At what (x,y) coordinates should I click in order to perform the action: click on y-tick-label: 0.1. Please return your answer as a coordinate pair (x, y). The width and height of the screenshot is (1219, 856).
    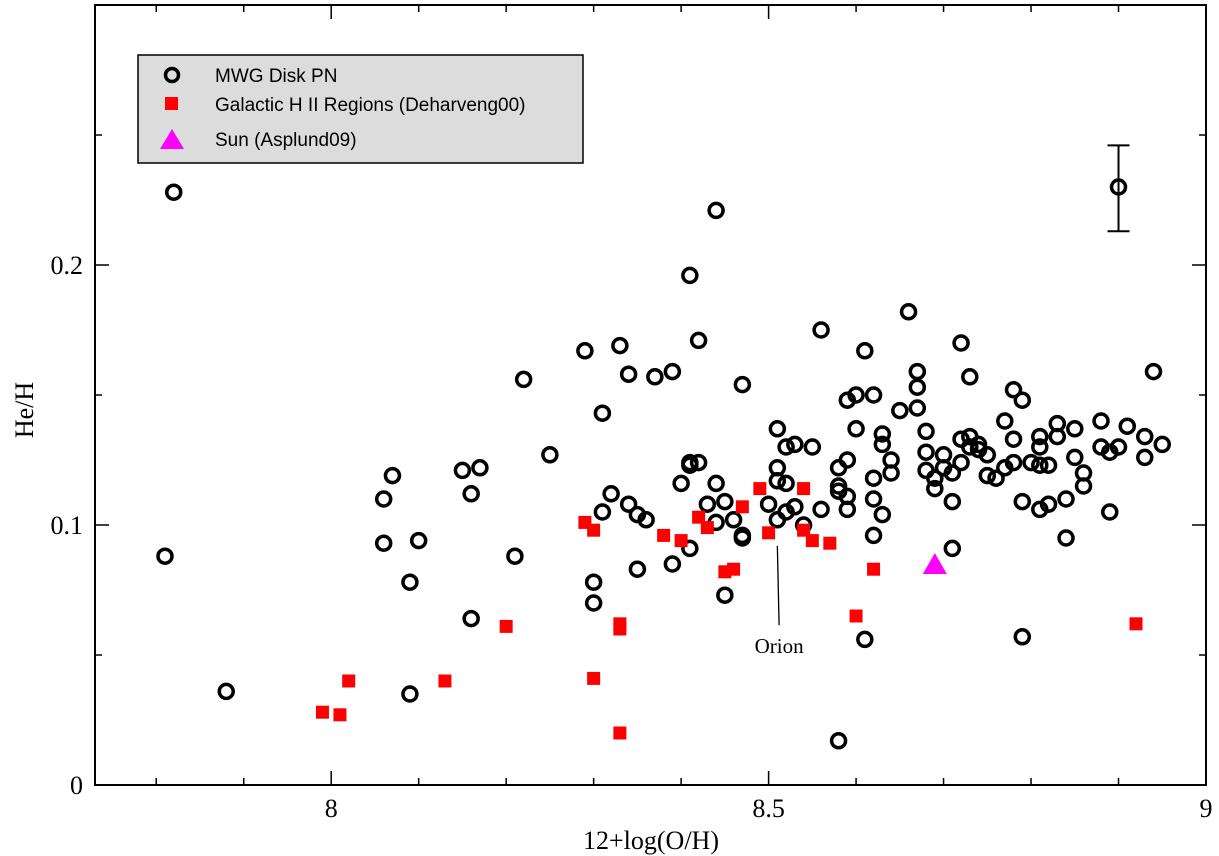
    Looking at the image, I should click on (67, 525).